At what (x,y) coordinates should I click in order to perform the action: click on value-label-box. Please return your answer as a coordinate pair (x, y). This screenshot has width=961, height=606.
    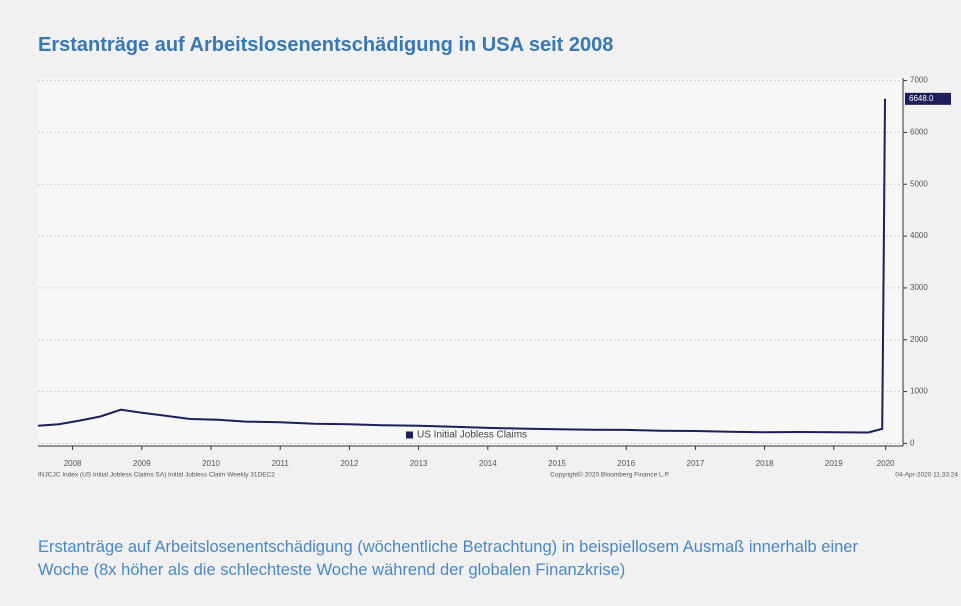
    Looking at the image, I should click on (928, 98).